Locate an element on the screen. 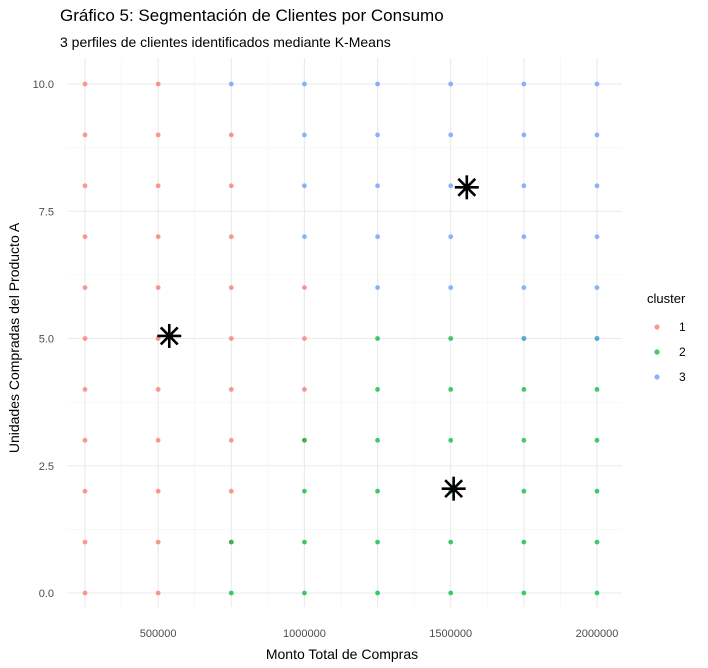  y-tick-label: 10.0 is located at coordinates (43, 85).